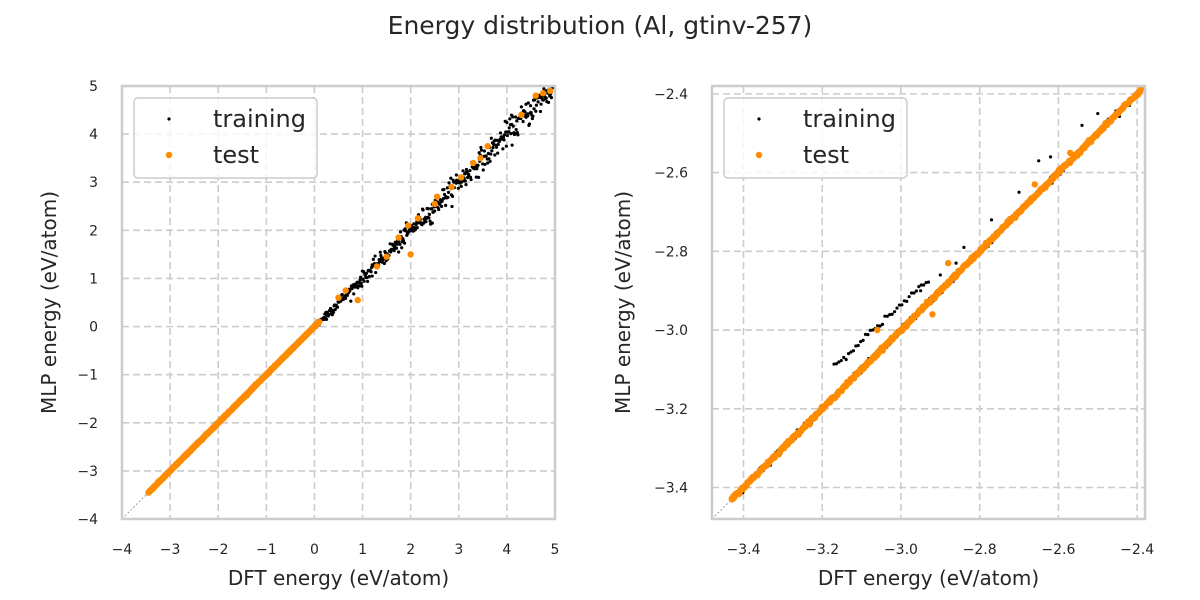 Image resolution: width=1200 pixels, height=600 pixels. Describe the element at coordinates (671, 252) in the screenshot. I see `y-tick-label: −2.8` at that location.